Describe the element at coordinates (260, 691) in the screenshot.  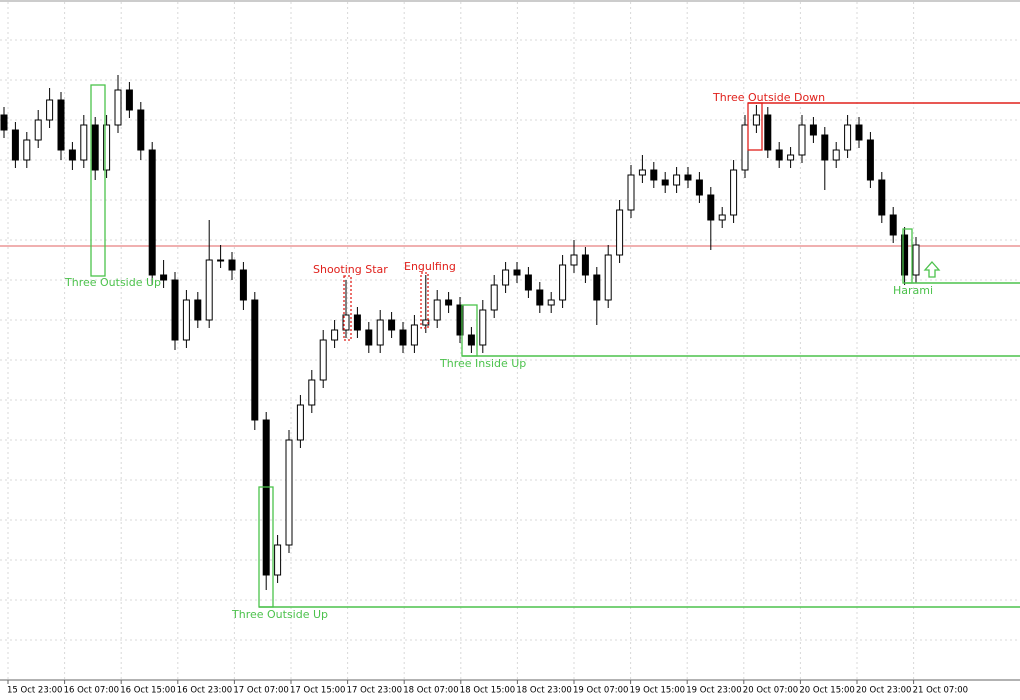
I see `x-tick-label: 17 Oct 07:00` at that location.